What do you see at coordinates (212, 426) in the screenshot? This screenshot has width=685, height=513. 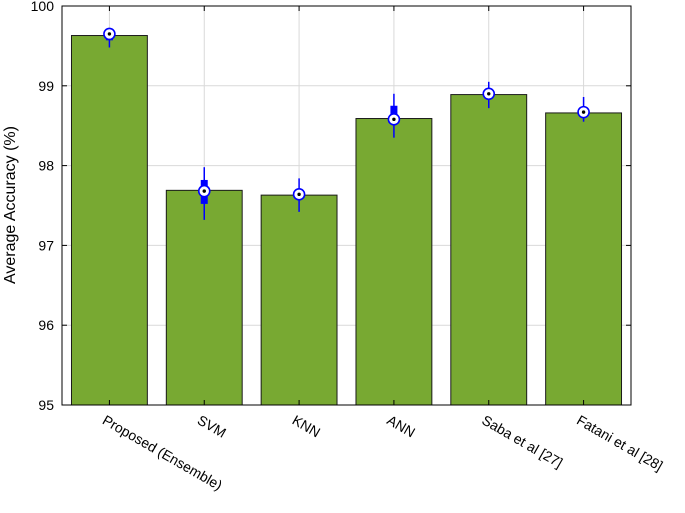 I see `x-tick-label: SVM` at bounding box center [212, 426].